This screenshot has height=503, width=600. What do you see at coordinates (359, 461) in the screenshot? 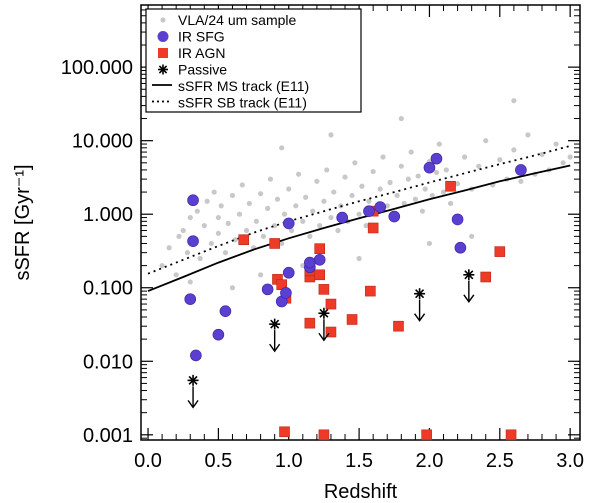
I see `x-tick-label: 1.5` at bounding box center [359, 461].